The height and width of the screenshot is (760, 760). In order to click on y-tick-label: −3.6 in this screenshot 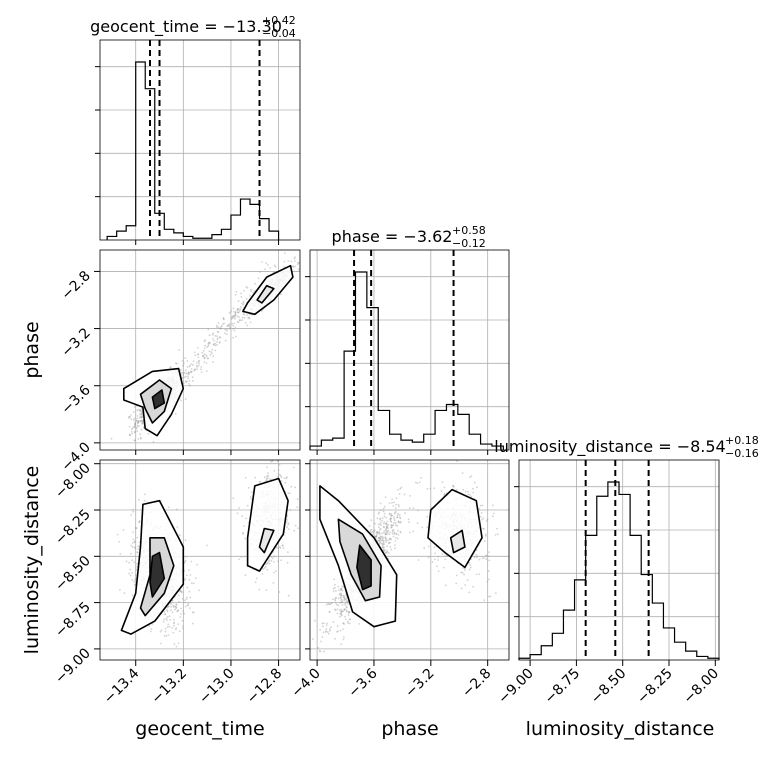, I will do `click(75, 399)`.